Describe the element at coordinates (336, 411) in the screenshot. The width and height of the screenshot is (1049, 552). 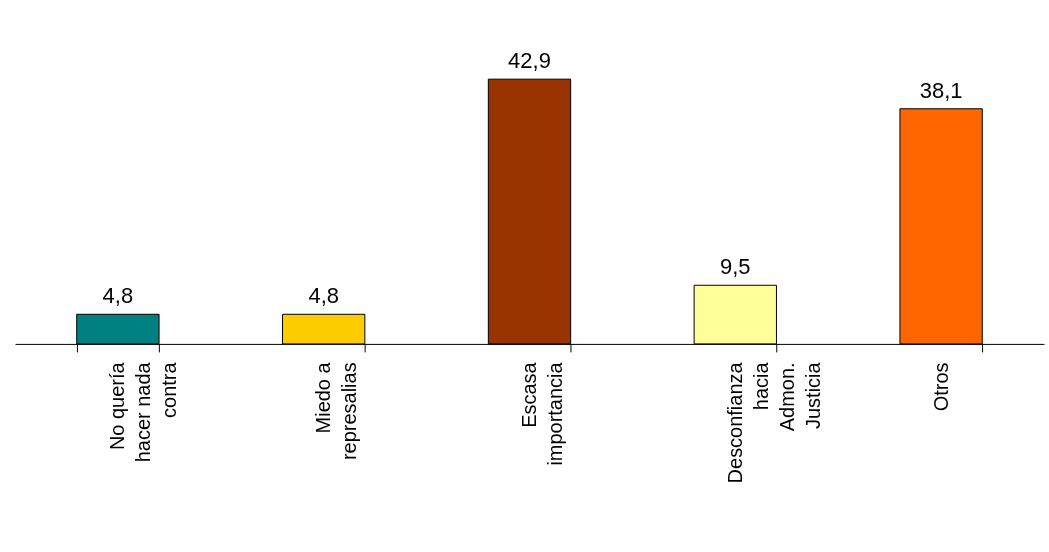
I see `x-tick-label: Miedo a represalias` at that location.